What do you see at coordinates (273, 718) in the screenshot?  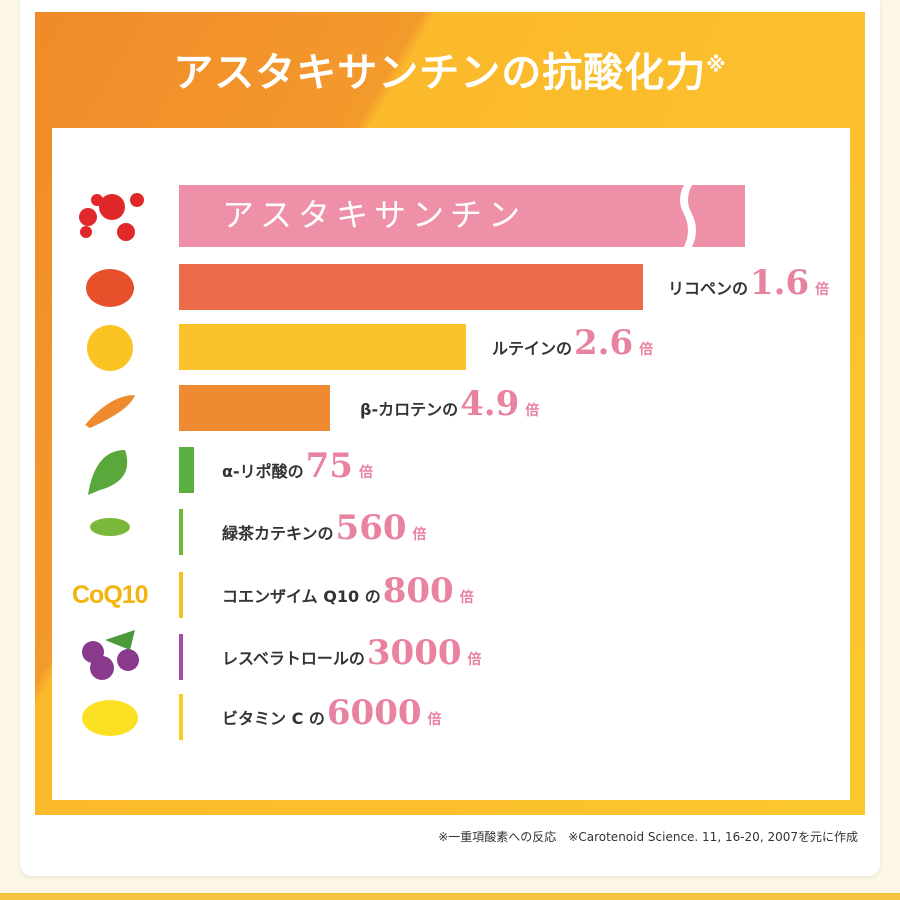 I see `item-name: ビタミン C の` at bounding box center [273, 718].